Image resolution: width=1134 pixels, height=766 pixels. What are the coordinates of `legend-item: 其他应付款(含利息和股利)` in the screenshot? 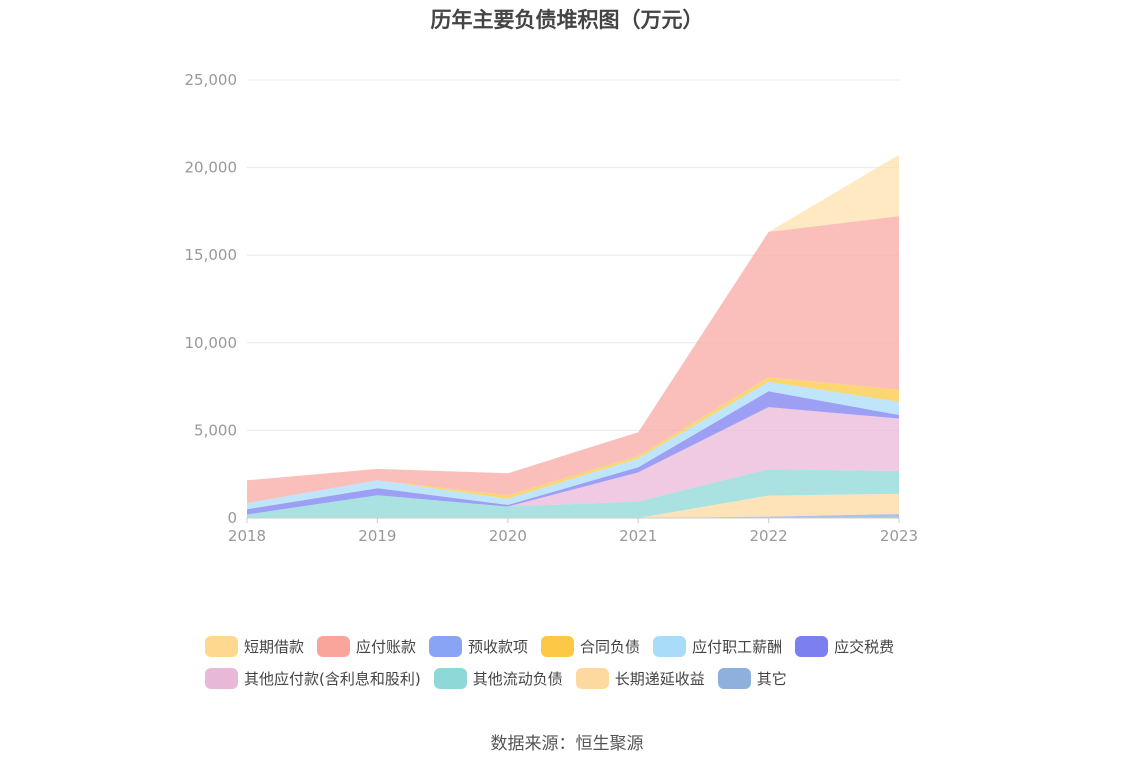 It's located at (313, 678).